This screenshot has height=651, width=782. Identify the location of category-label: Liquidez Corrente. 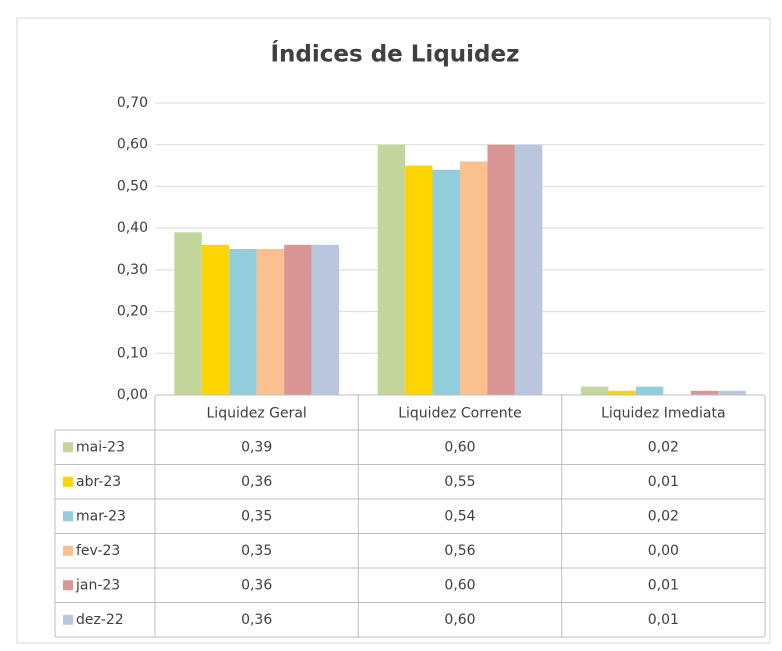
(460, 414).